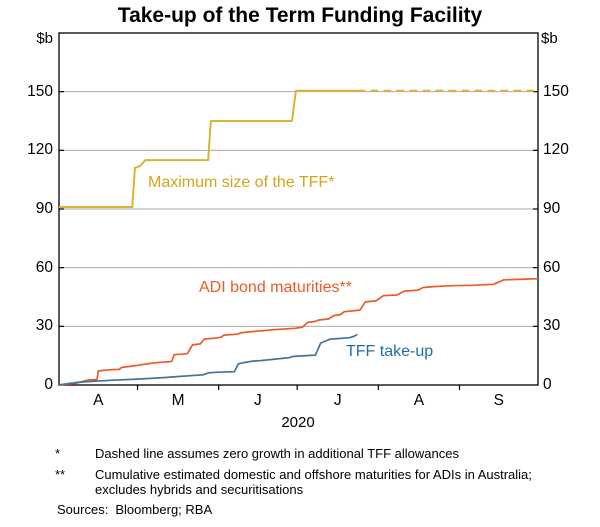 The width and height of the screenshot is (600, 527). Describe the element at coordinates (300, 15) in the screenshot. I see `chart-title: Take-up of the Term Funding Facility` at that location.